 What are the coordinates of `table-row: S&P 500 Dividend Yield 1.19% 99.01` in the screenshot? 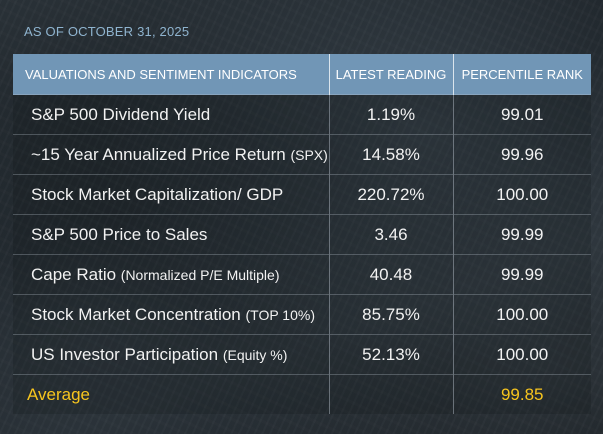 It's located at (302, 114).